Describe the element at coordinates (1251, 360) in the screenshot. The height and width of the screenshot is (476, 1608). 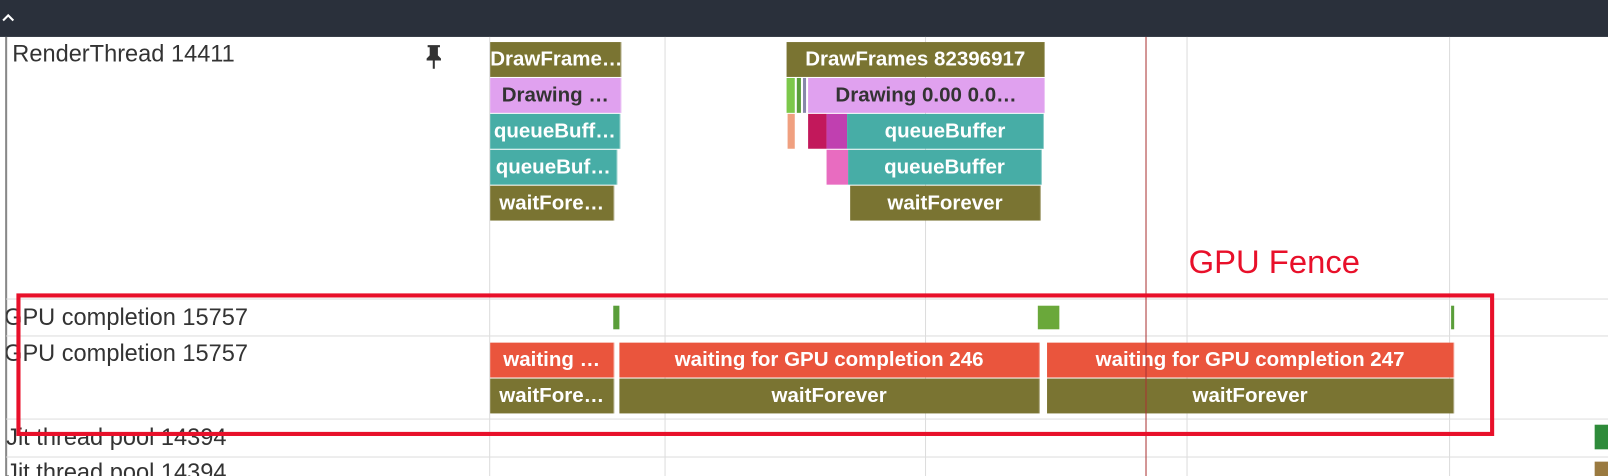
I see `slice: waiting for GPU completion 247` at that location.